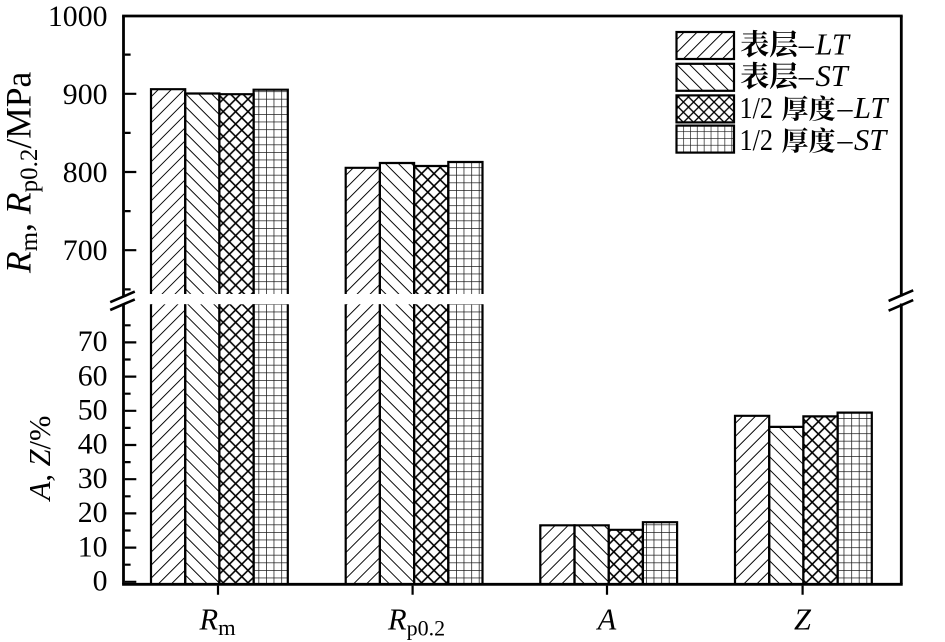  I want to click on svg-text: 70, so click(93, 341).